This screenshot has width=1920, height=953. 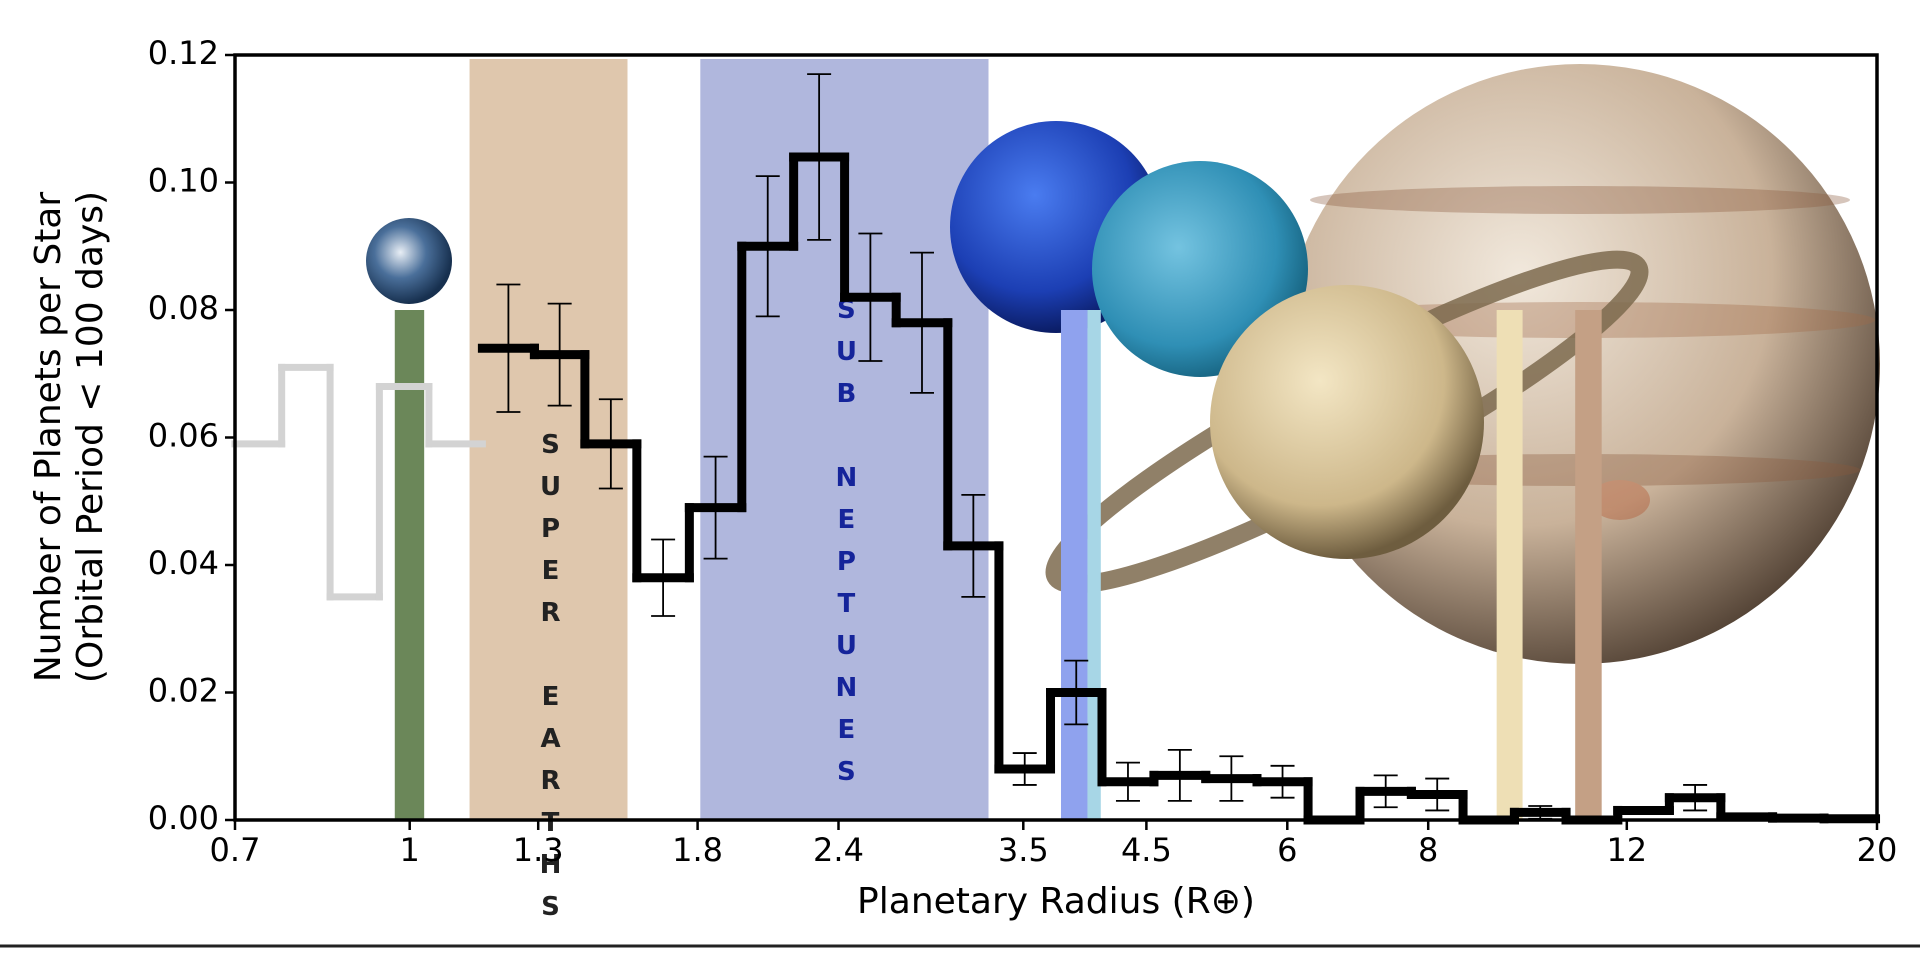 What do you see at coordinates (183, 436) in the screenshot?
I see `y-tick-label: 0.06` at bounding box center [183, 436].